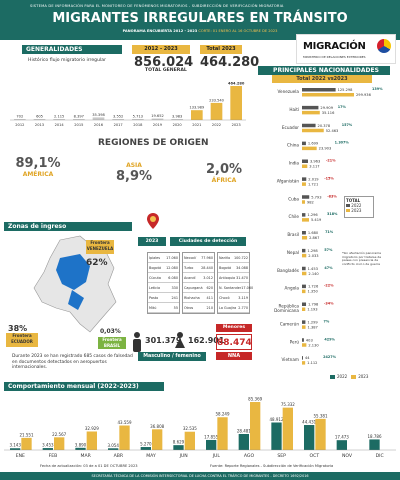 The image size is (400, 480). I want to click on africa-pct: 2,0%, so click(224, 169).